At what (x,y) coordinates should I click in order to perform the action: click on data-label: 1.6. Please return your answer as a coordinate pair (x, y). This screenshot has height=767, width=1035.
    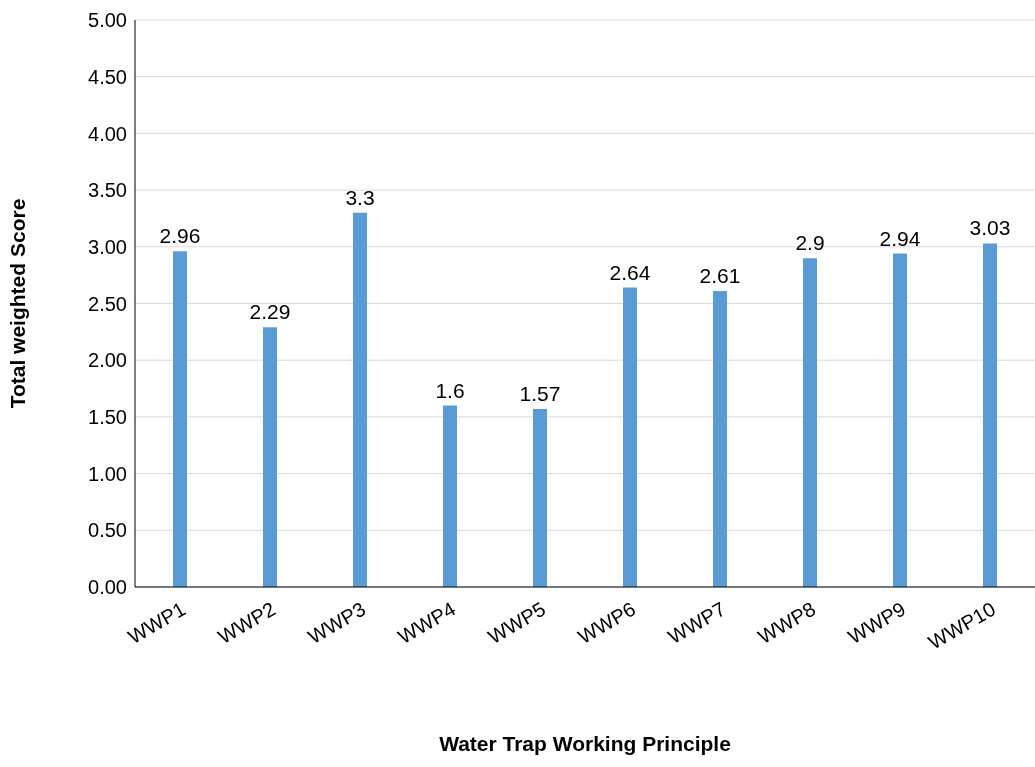
    Looking at the image, I should click on (450, 390).